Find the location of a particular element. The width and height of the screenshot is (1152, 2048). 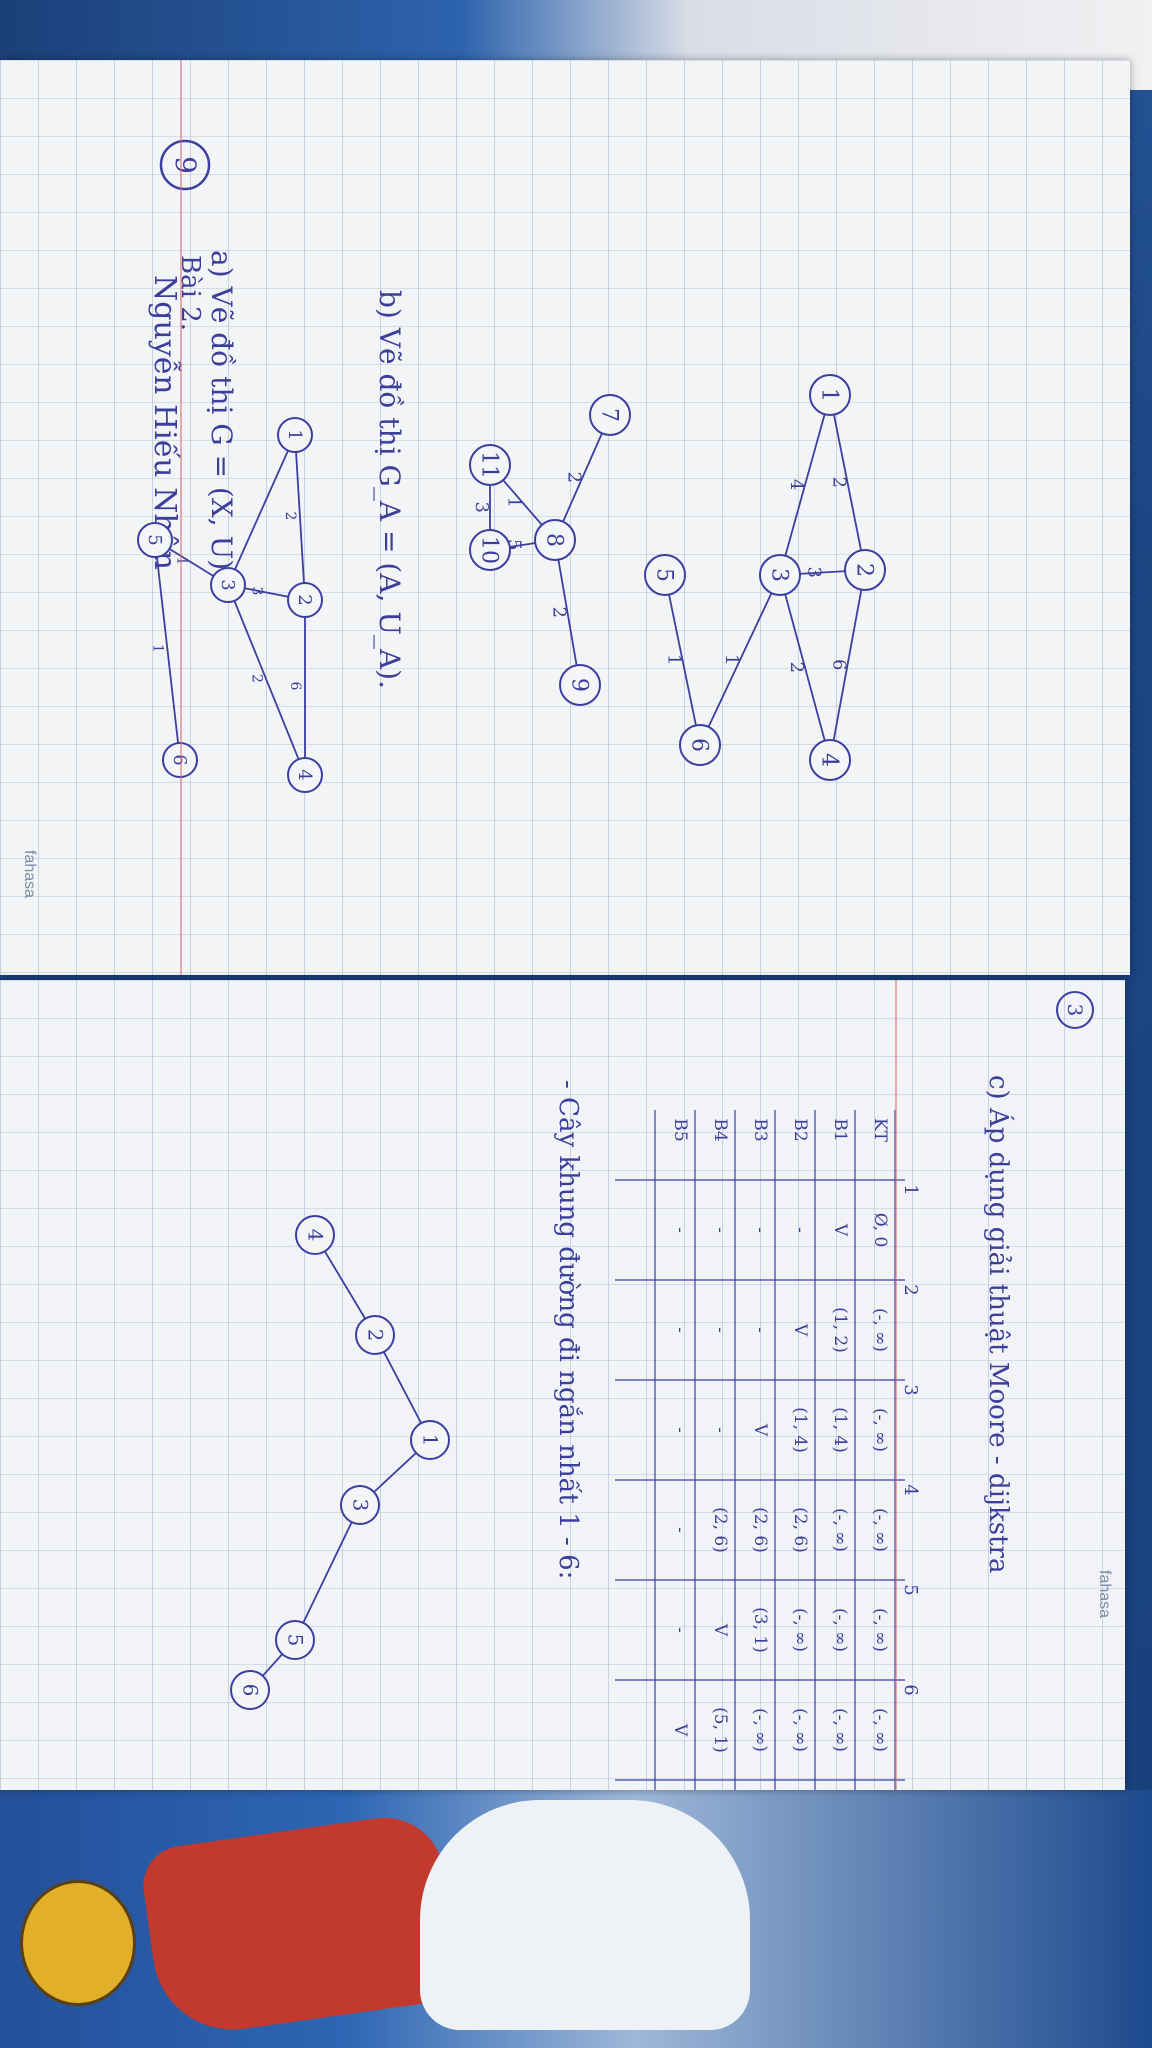

graph-b-node-label: 5 is located at coordinates (154, 539).